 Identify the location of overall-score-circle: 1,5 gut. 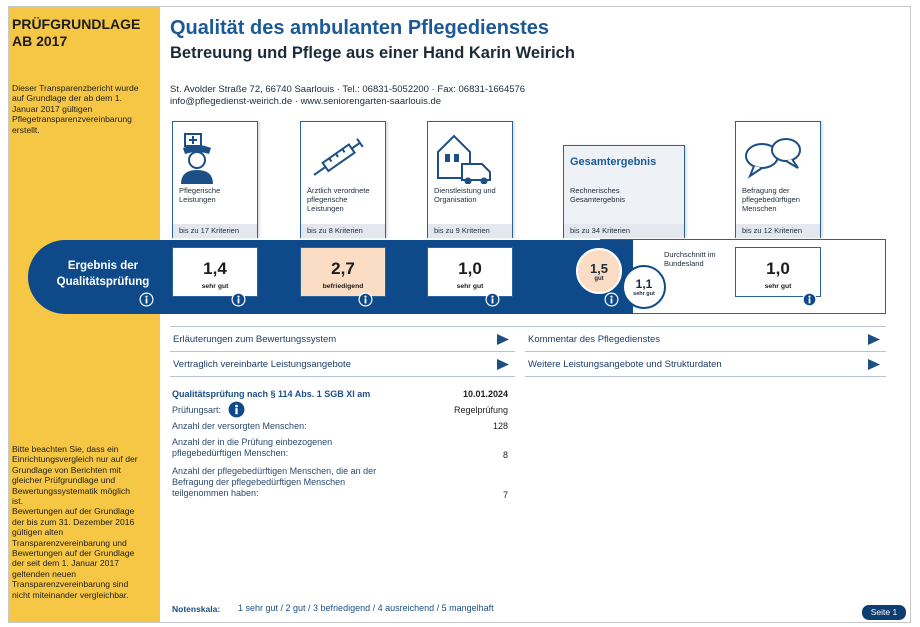
(599, 271).